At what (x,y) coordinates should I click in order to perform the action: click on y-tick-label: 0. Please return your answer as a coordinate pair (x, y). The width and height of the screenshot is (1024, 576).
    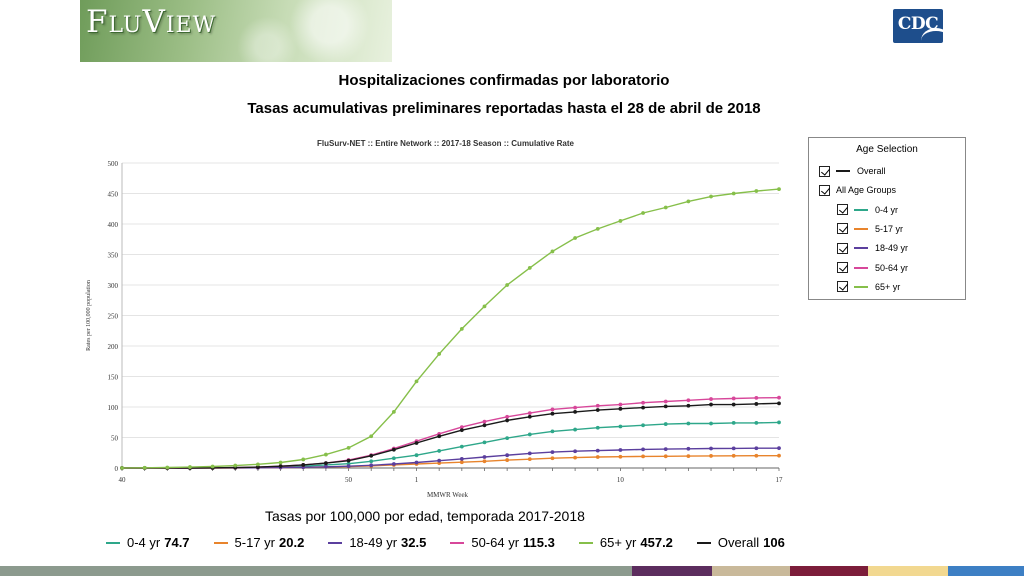
    Looking at the image, I should click on (117, 469).